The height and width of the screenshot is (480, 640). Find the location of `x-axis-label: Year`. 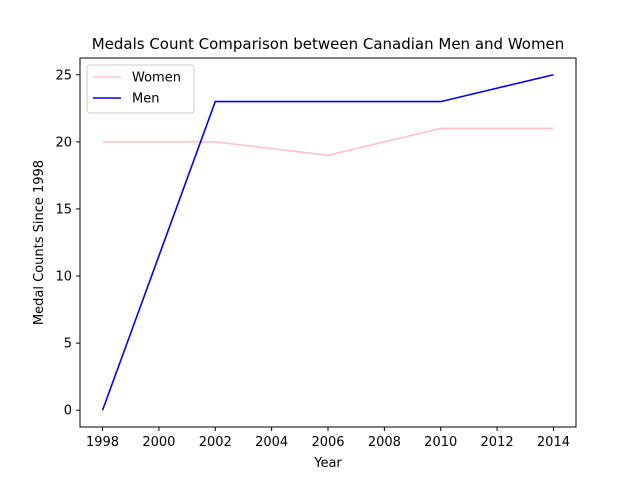

x-axis-label: Year is located at coordinates (327, 463).